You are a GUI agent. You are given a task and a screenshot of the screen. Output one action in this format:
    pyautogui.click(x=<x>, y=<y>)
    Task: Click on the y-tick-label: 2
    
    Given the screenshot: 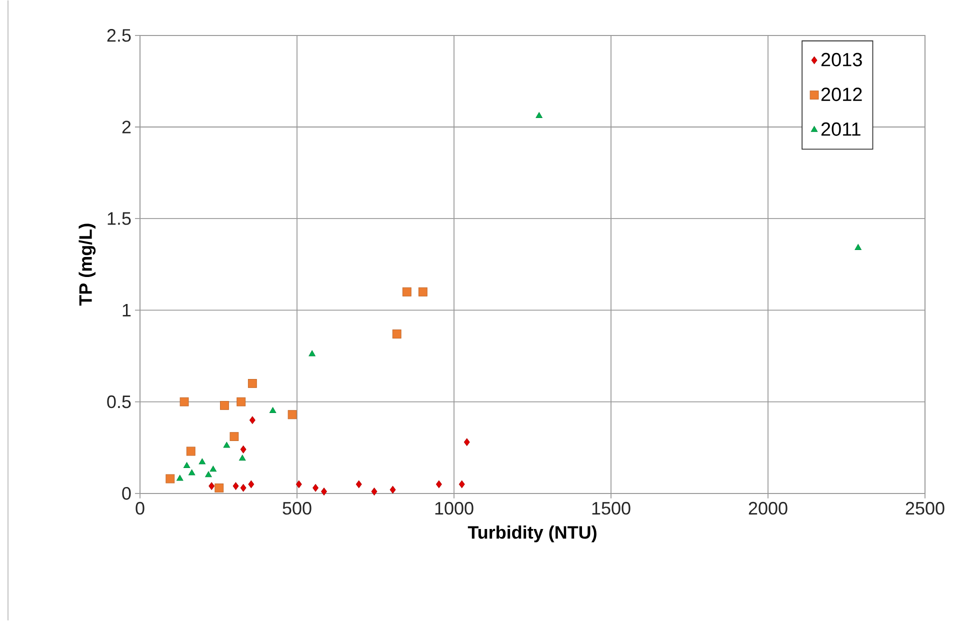 What is the action you would take?
    pyautogui.click(x=126, y=127)
    